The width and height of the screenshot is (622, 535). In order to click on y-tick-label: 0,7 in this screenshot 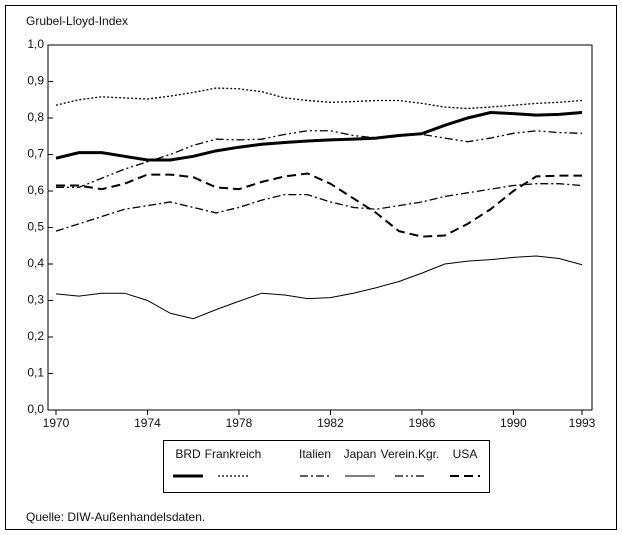, I will do `click(35, 154)`.